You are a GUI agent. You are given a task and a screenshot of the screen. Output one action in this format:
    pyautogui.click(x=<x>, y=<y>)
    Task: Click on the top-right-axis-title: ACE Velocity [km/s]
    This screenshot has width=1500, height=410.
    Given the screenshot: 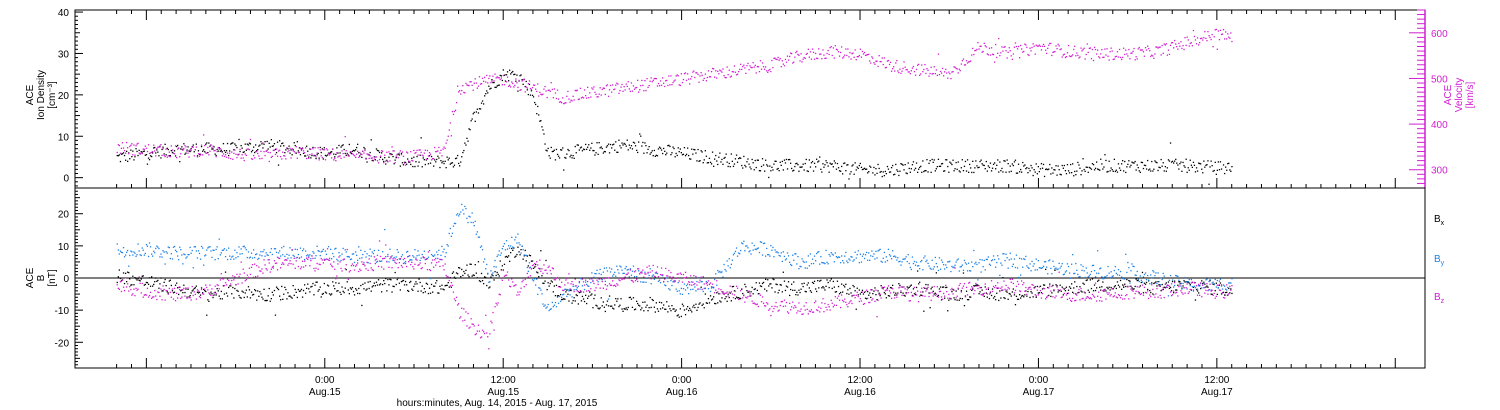 What is the action you would take?
    pyautogui.click(x=1459, y=95)
    